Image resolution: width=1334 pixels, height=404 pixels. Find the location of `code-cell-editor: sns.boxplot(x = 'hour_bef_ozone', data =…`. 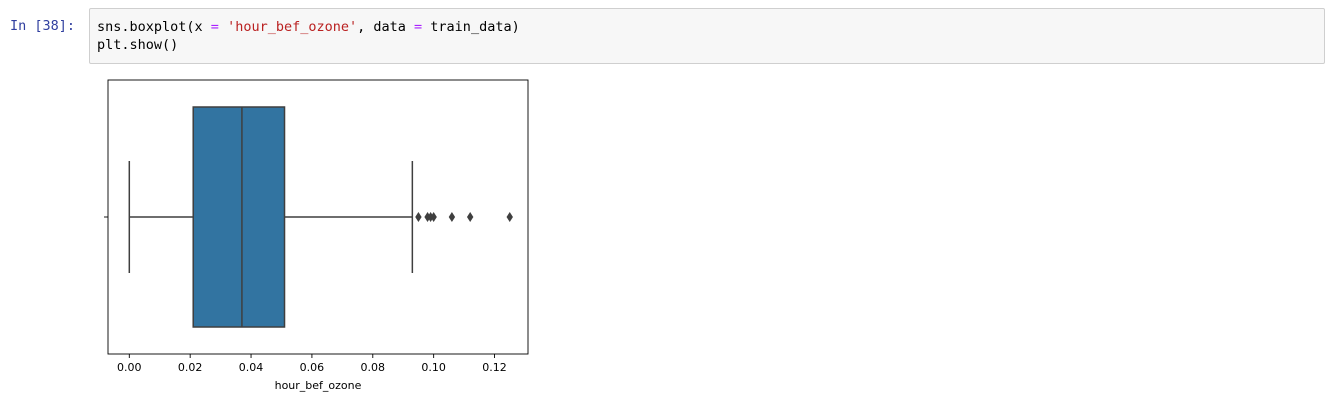

code-cell-editor: sns.boxplot(x = 'hour_bef_ozone', data =… is located at coordinates (707, 36).